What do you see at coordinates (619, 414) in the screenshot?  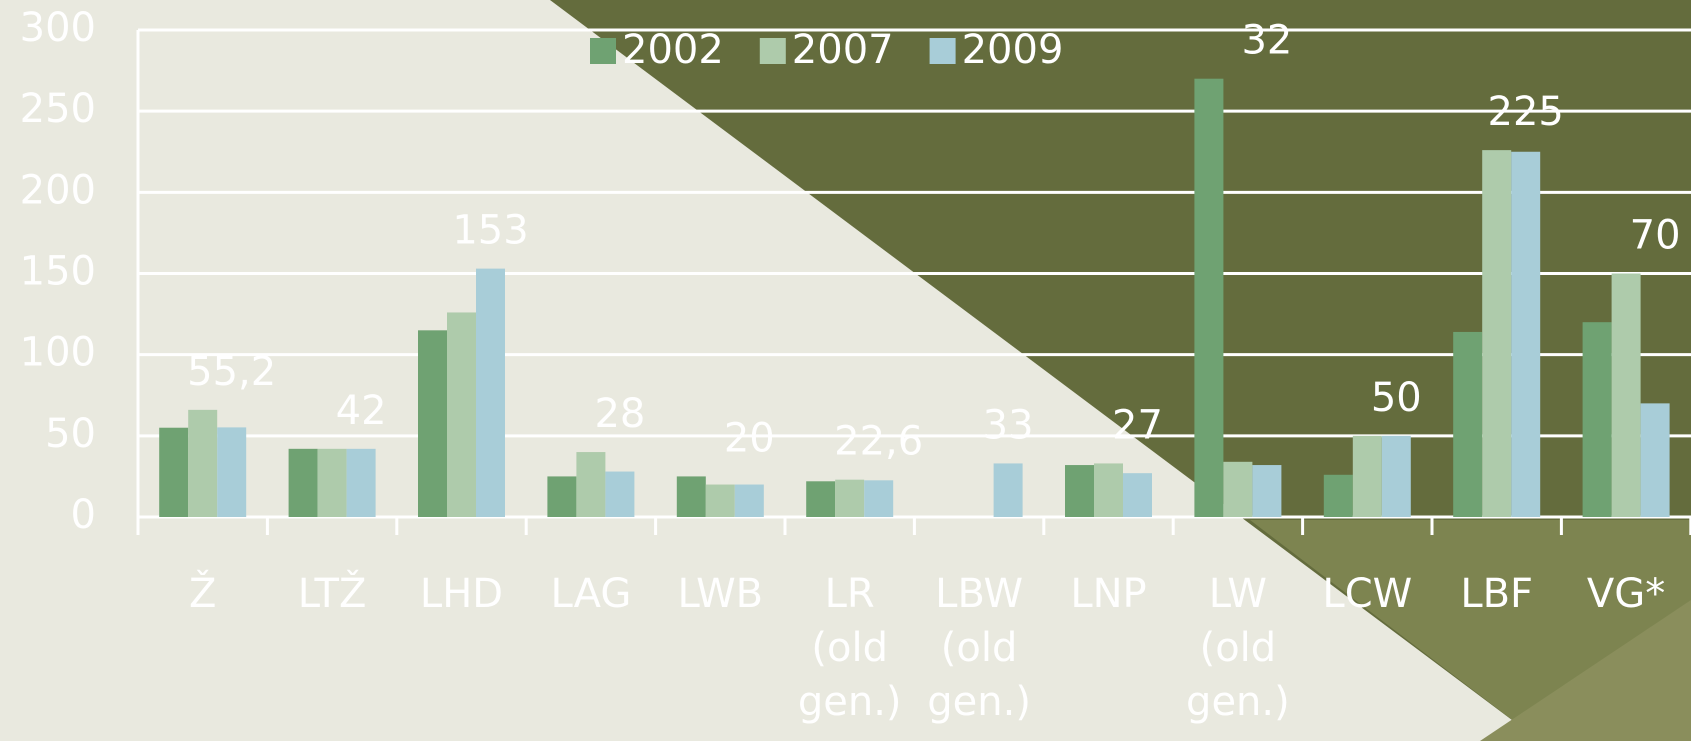 I see `data-label: 28` at bounding box center [619, 414].